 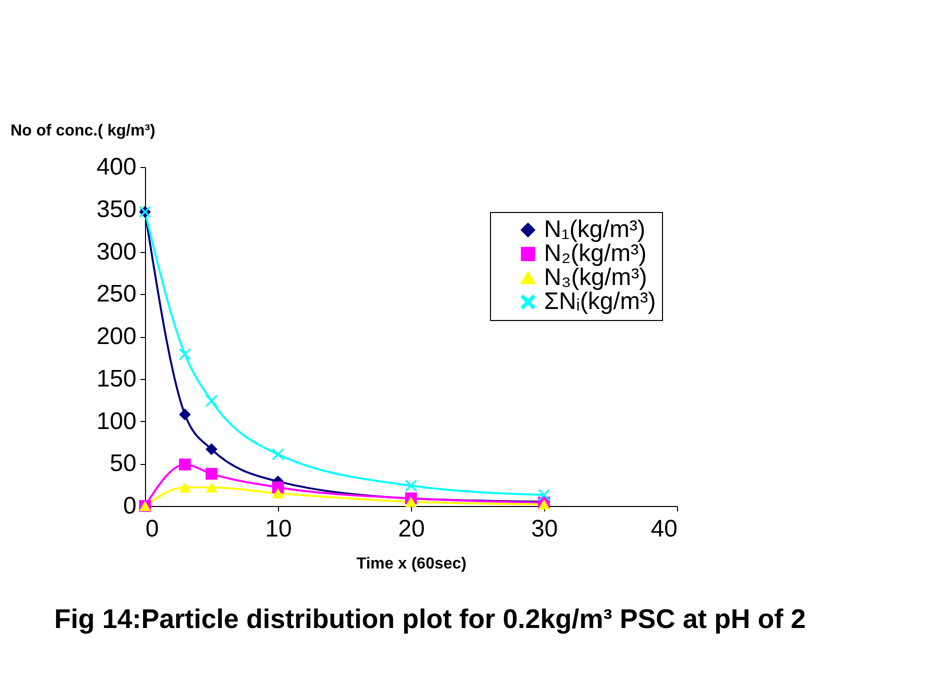 What do you see at coordinates (411, 564) in the screenshot?
I see `x-axis-title: Time x (60sec)` at bounding box center [411, 564].